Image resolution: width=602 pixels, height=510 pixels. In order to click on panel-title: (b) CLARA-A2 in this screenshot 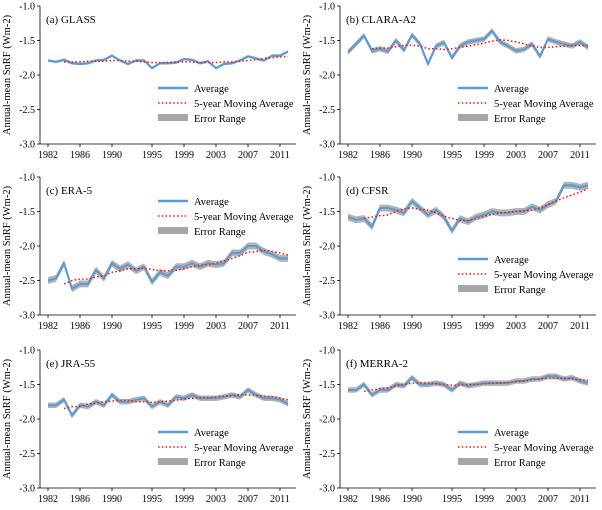, I will do `click(381, 20)`.